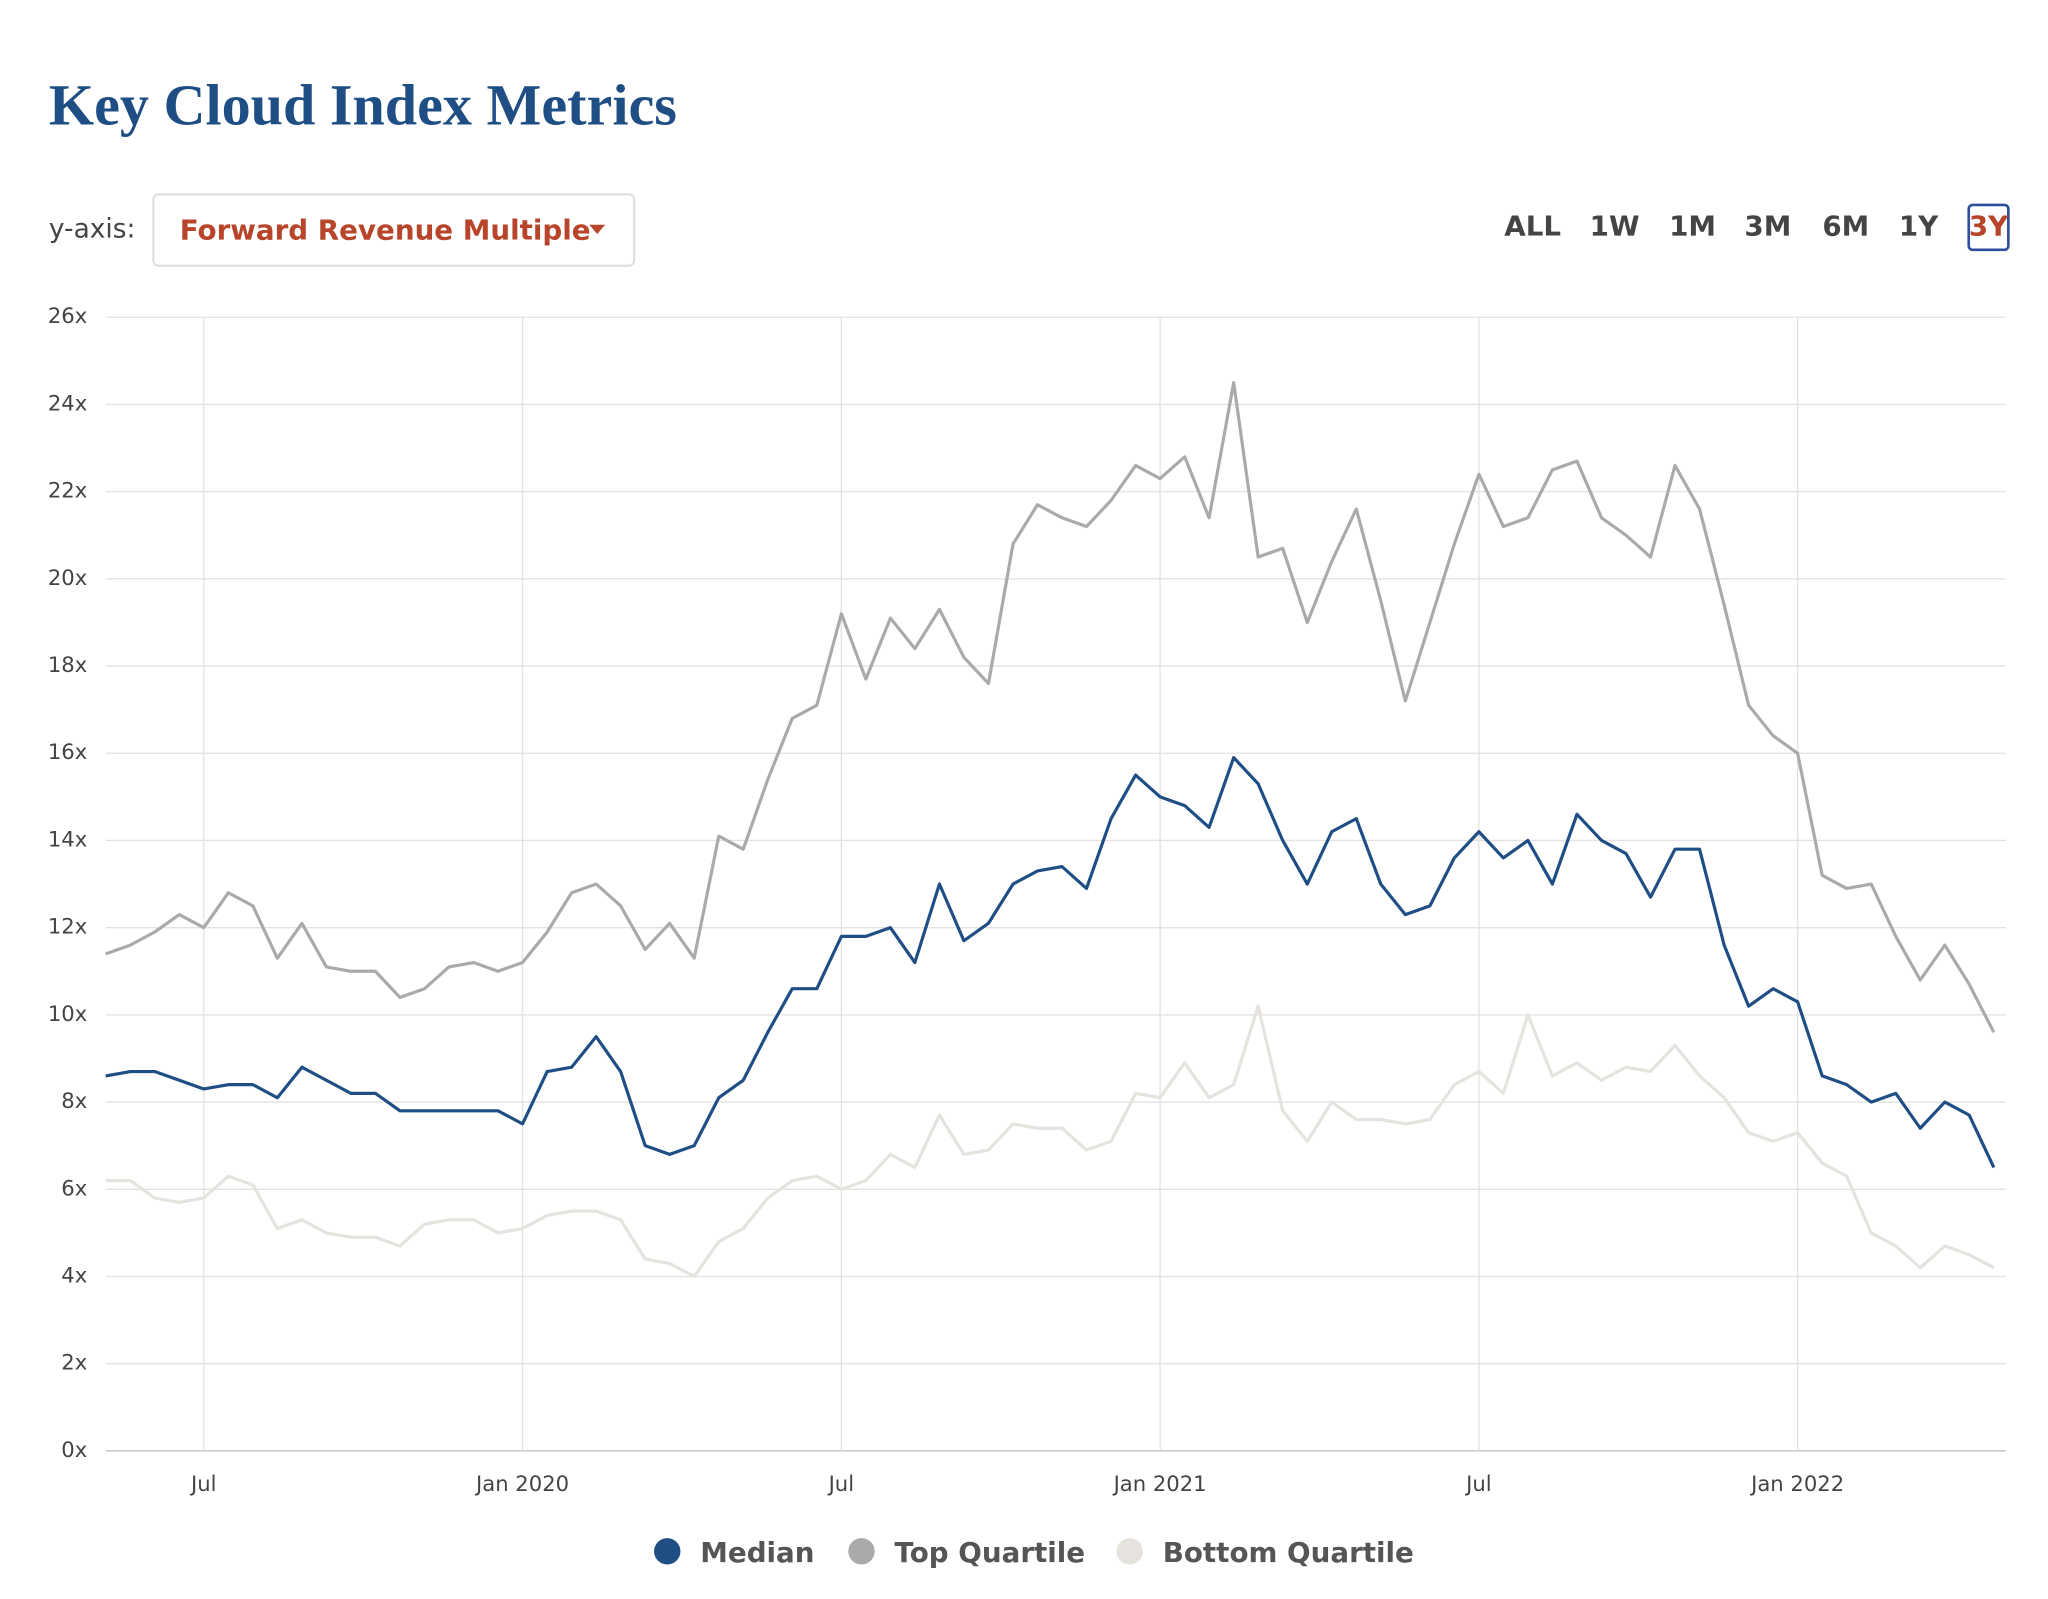 The height and width of the screenshot is (1599, 2048). I want to click on select-box, so click(394, 230).